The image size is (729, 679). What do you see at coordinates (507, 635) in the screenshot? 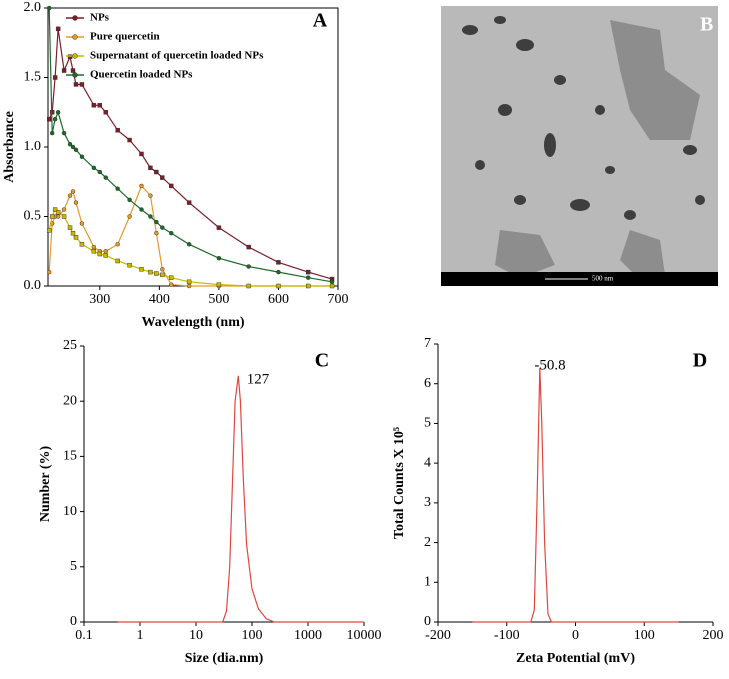
I see `x-tick-label: -100` at bounding box center [507, 635].